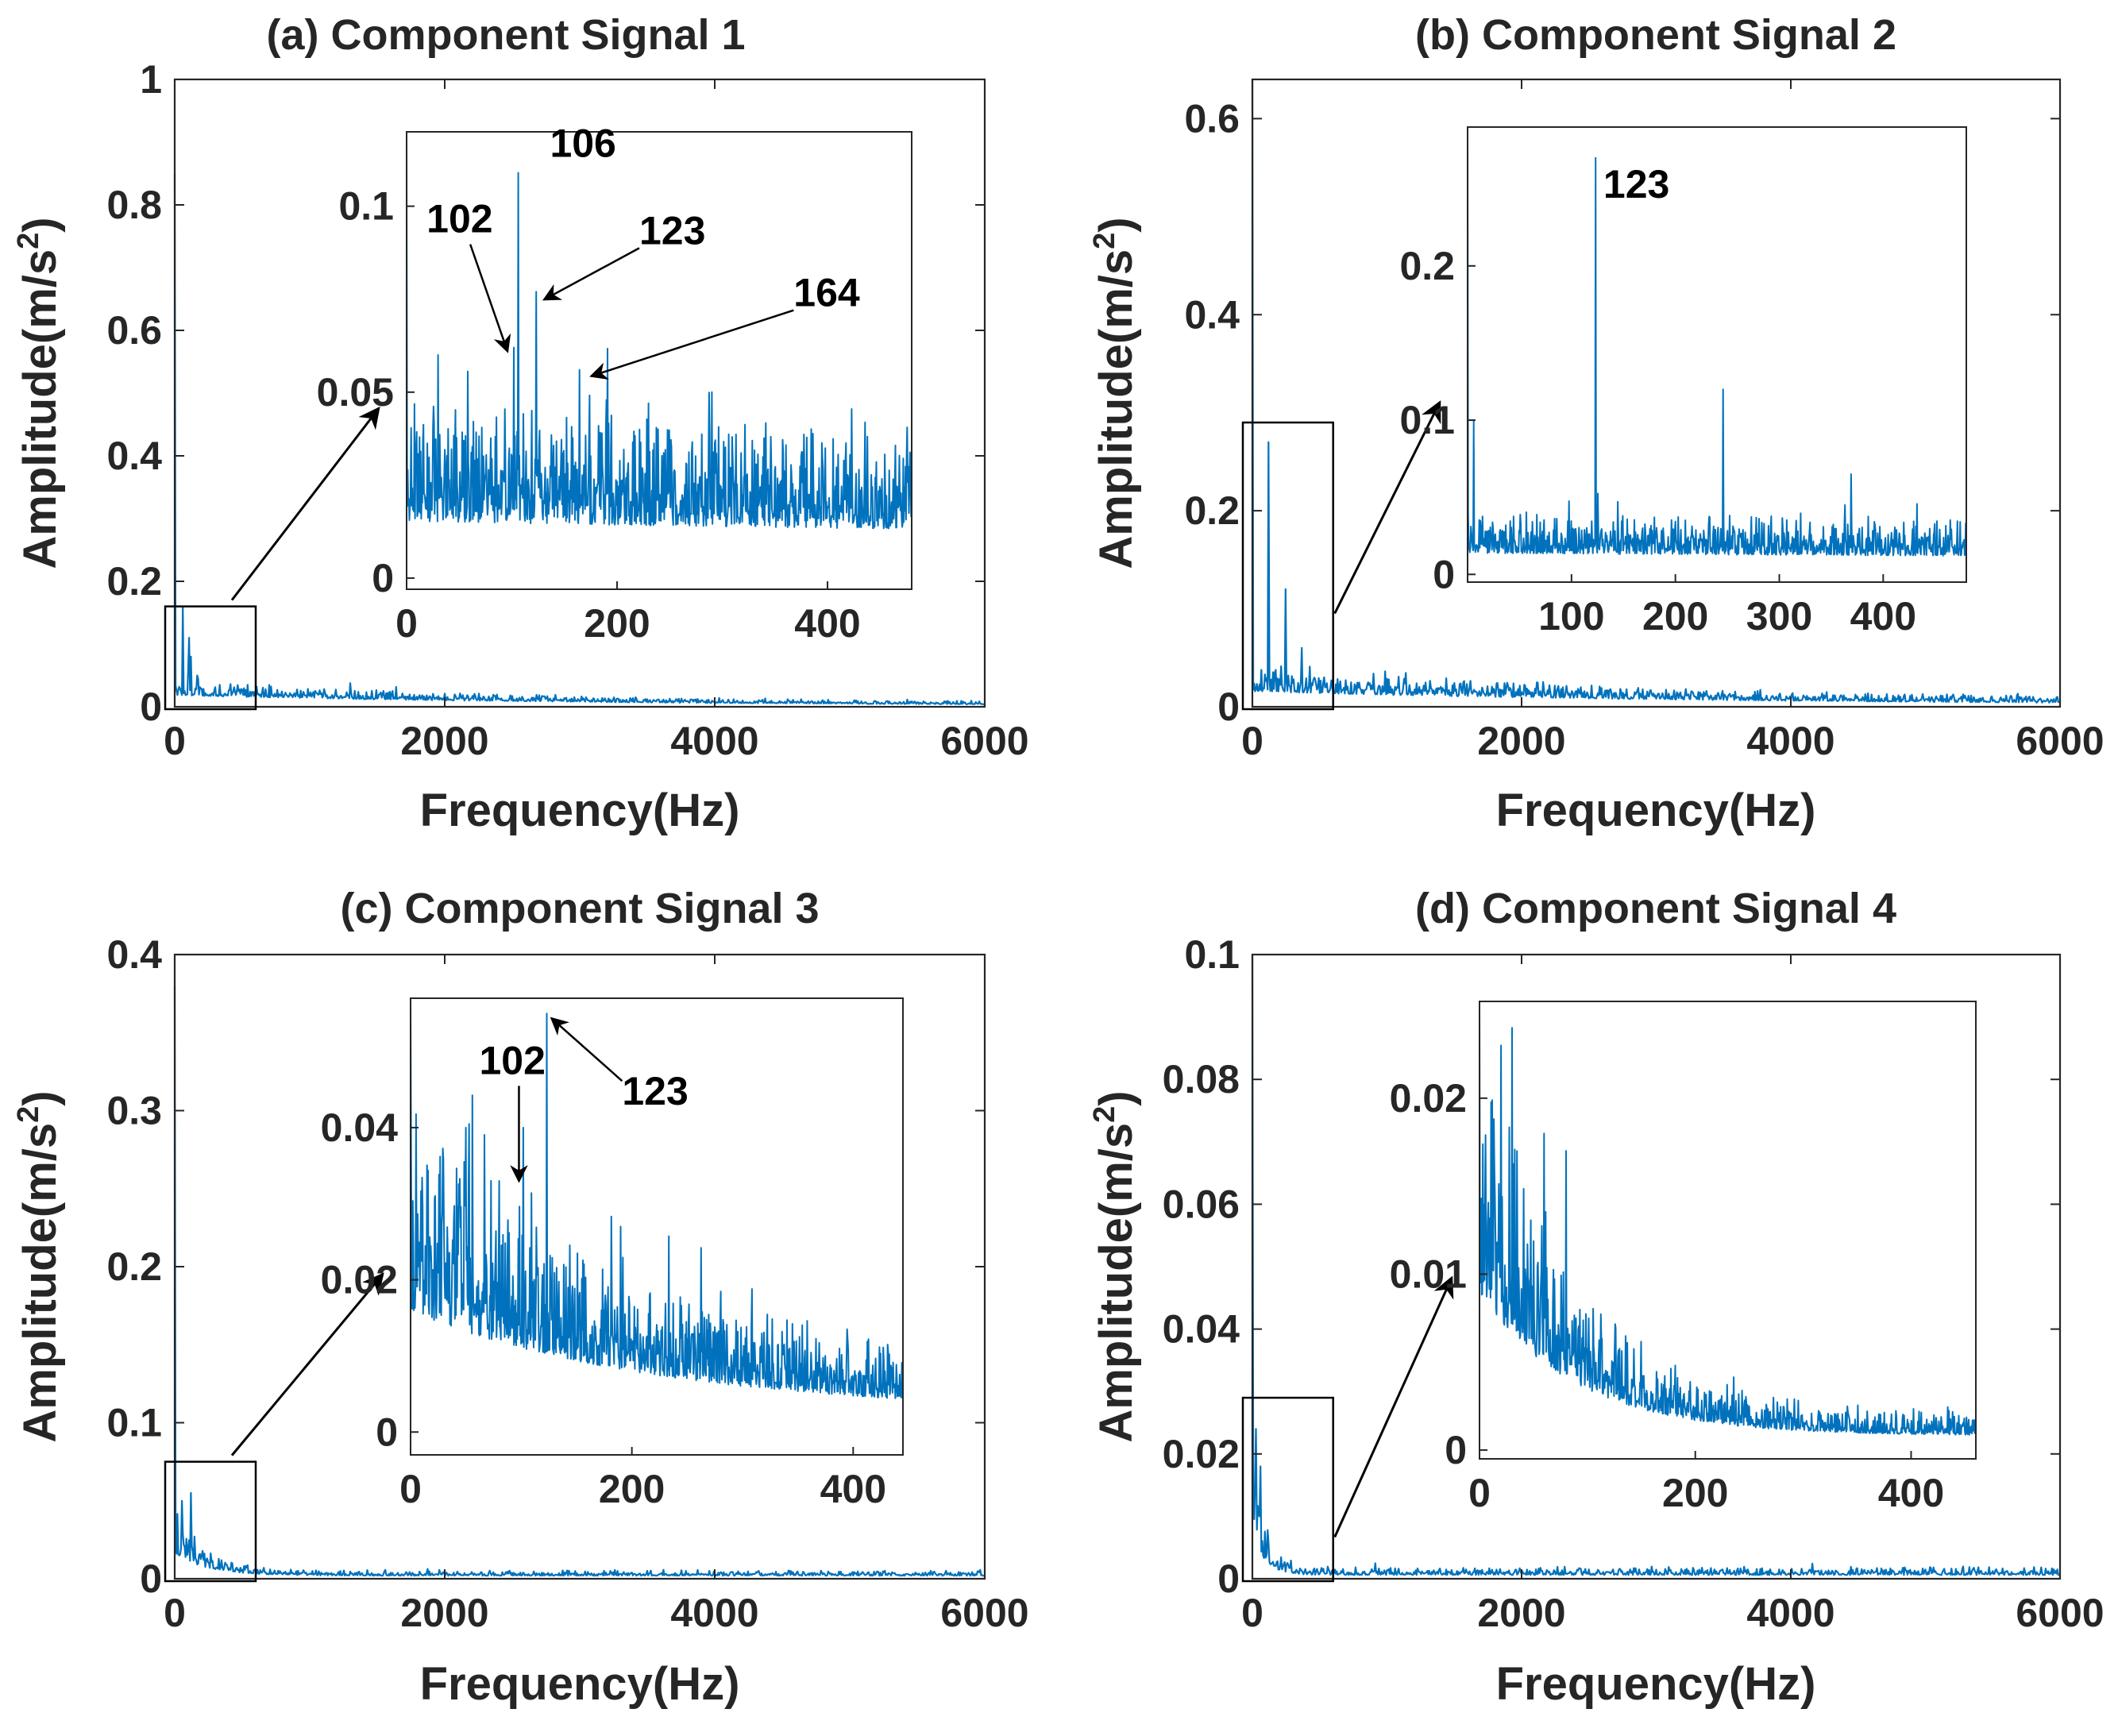 The height and width of the screenshot is (1736, 2118). Describe the element at coordinates (134, 205) in the screenshot. I see `y-tick-label: 0.8` at that location.